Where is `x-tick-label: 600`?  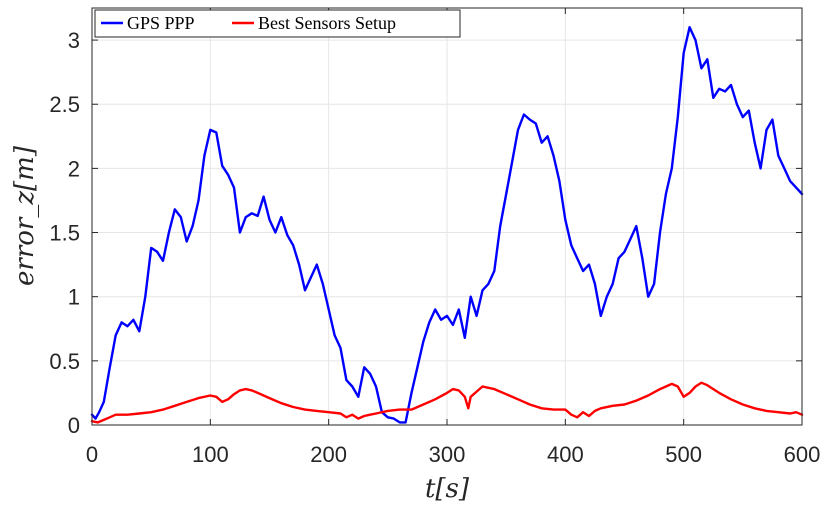 x-tick-label: 600 is located at coordinates (802, 454).